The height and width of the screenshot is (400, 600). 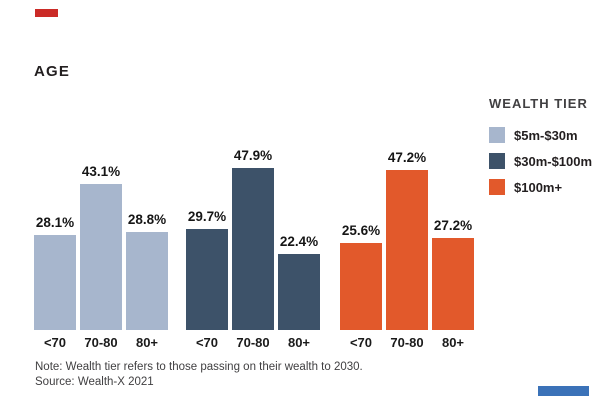 I want to click on bar-value-label: 43.1%, so click(x=101, y=171).